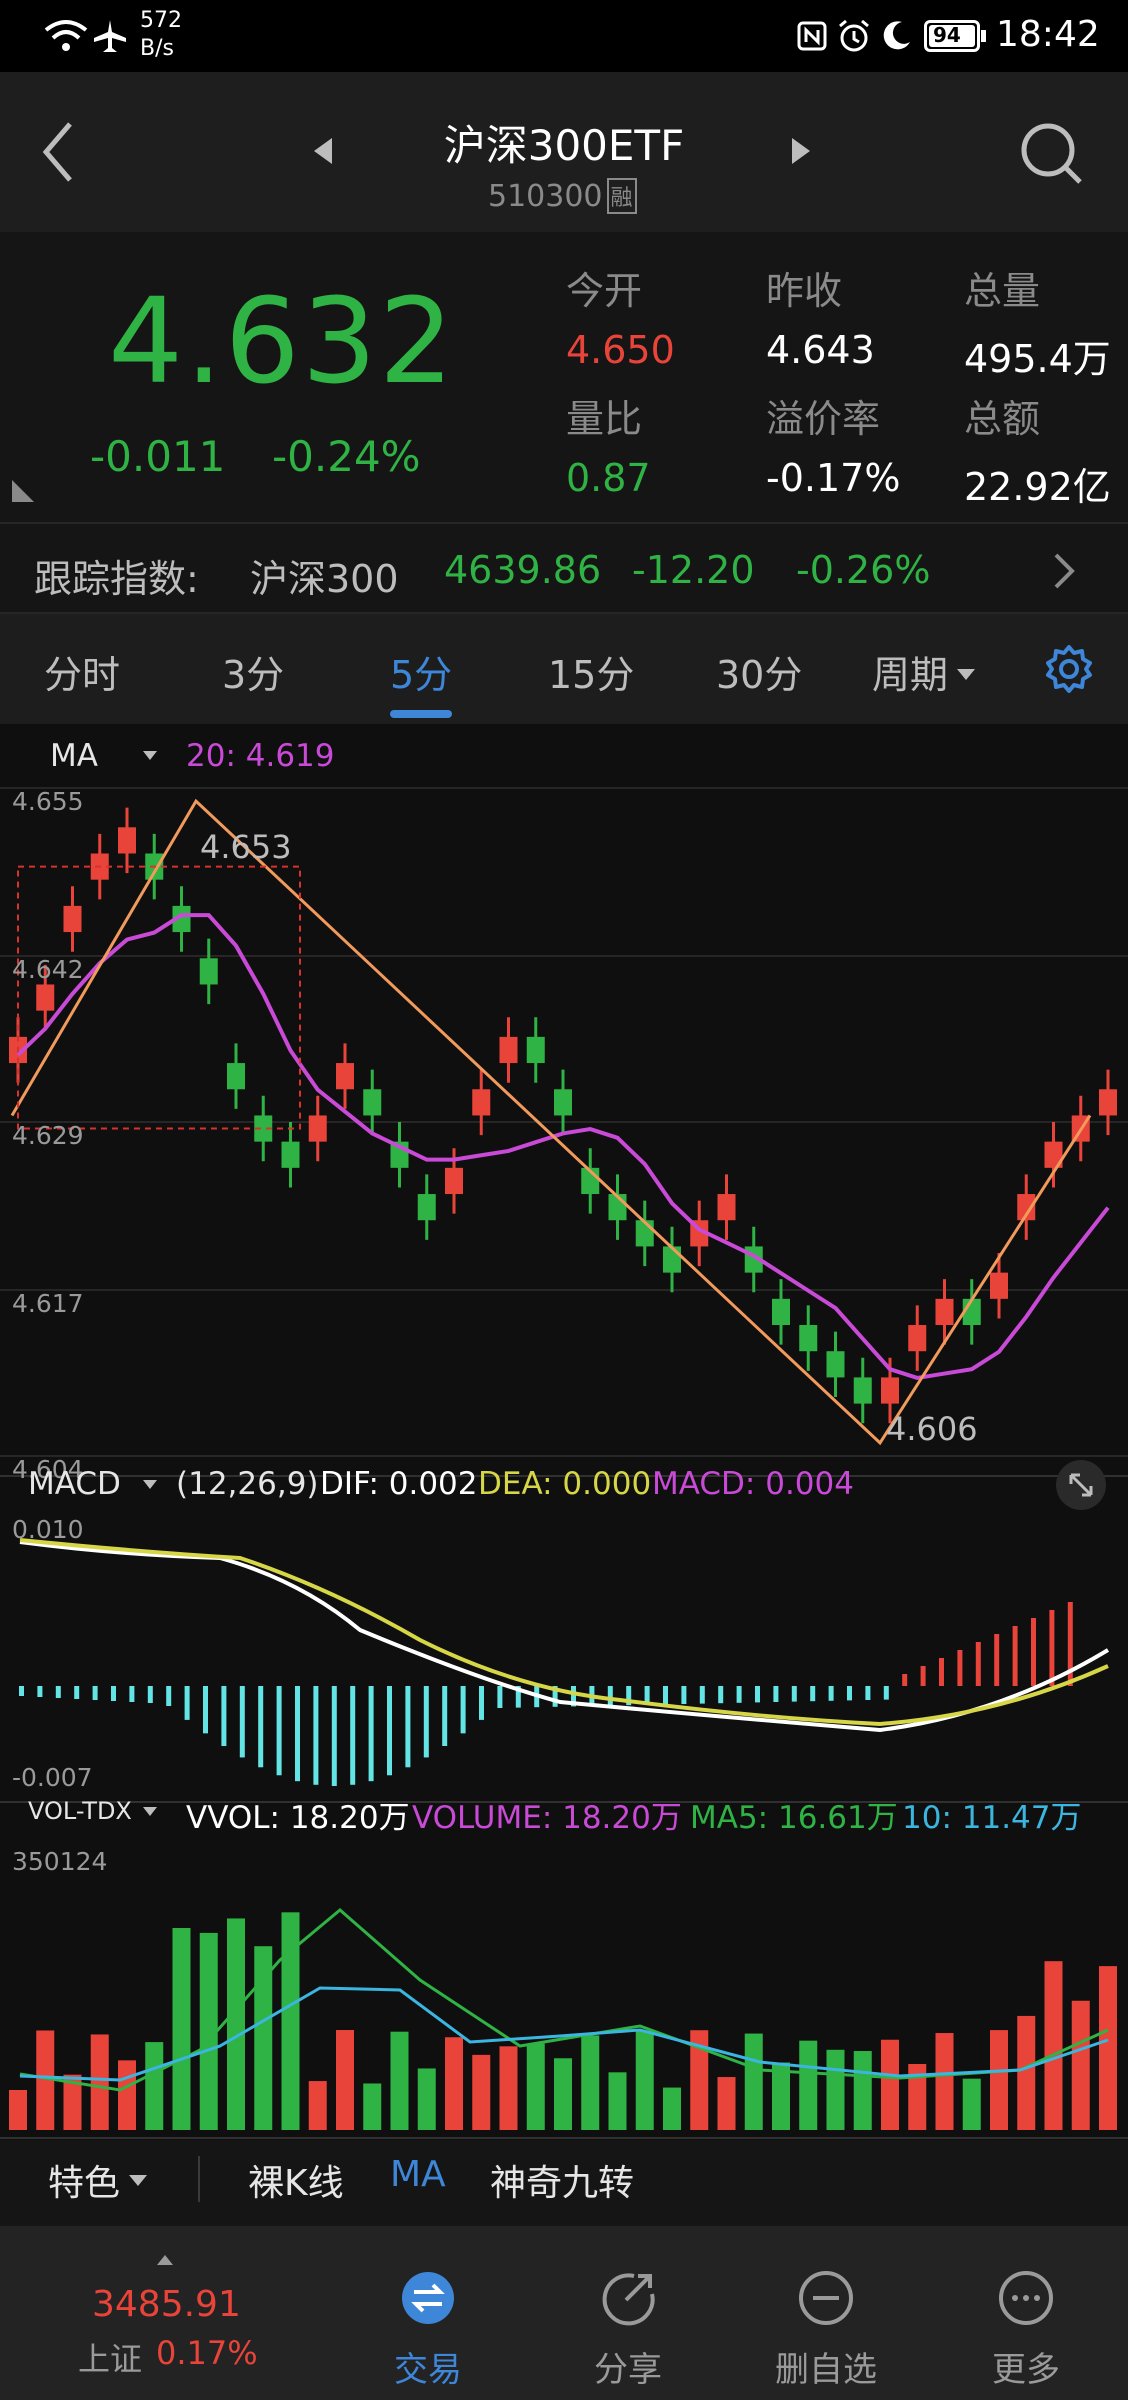 This screenshot has width=1128, height=2400. I want to click on tracking-index-row: 跟踪指数: 沪深300 4639.86 -12.20 -0.26%, so click(564, 568).